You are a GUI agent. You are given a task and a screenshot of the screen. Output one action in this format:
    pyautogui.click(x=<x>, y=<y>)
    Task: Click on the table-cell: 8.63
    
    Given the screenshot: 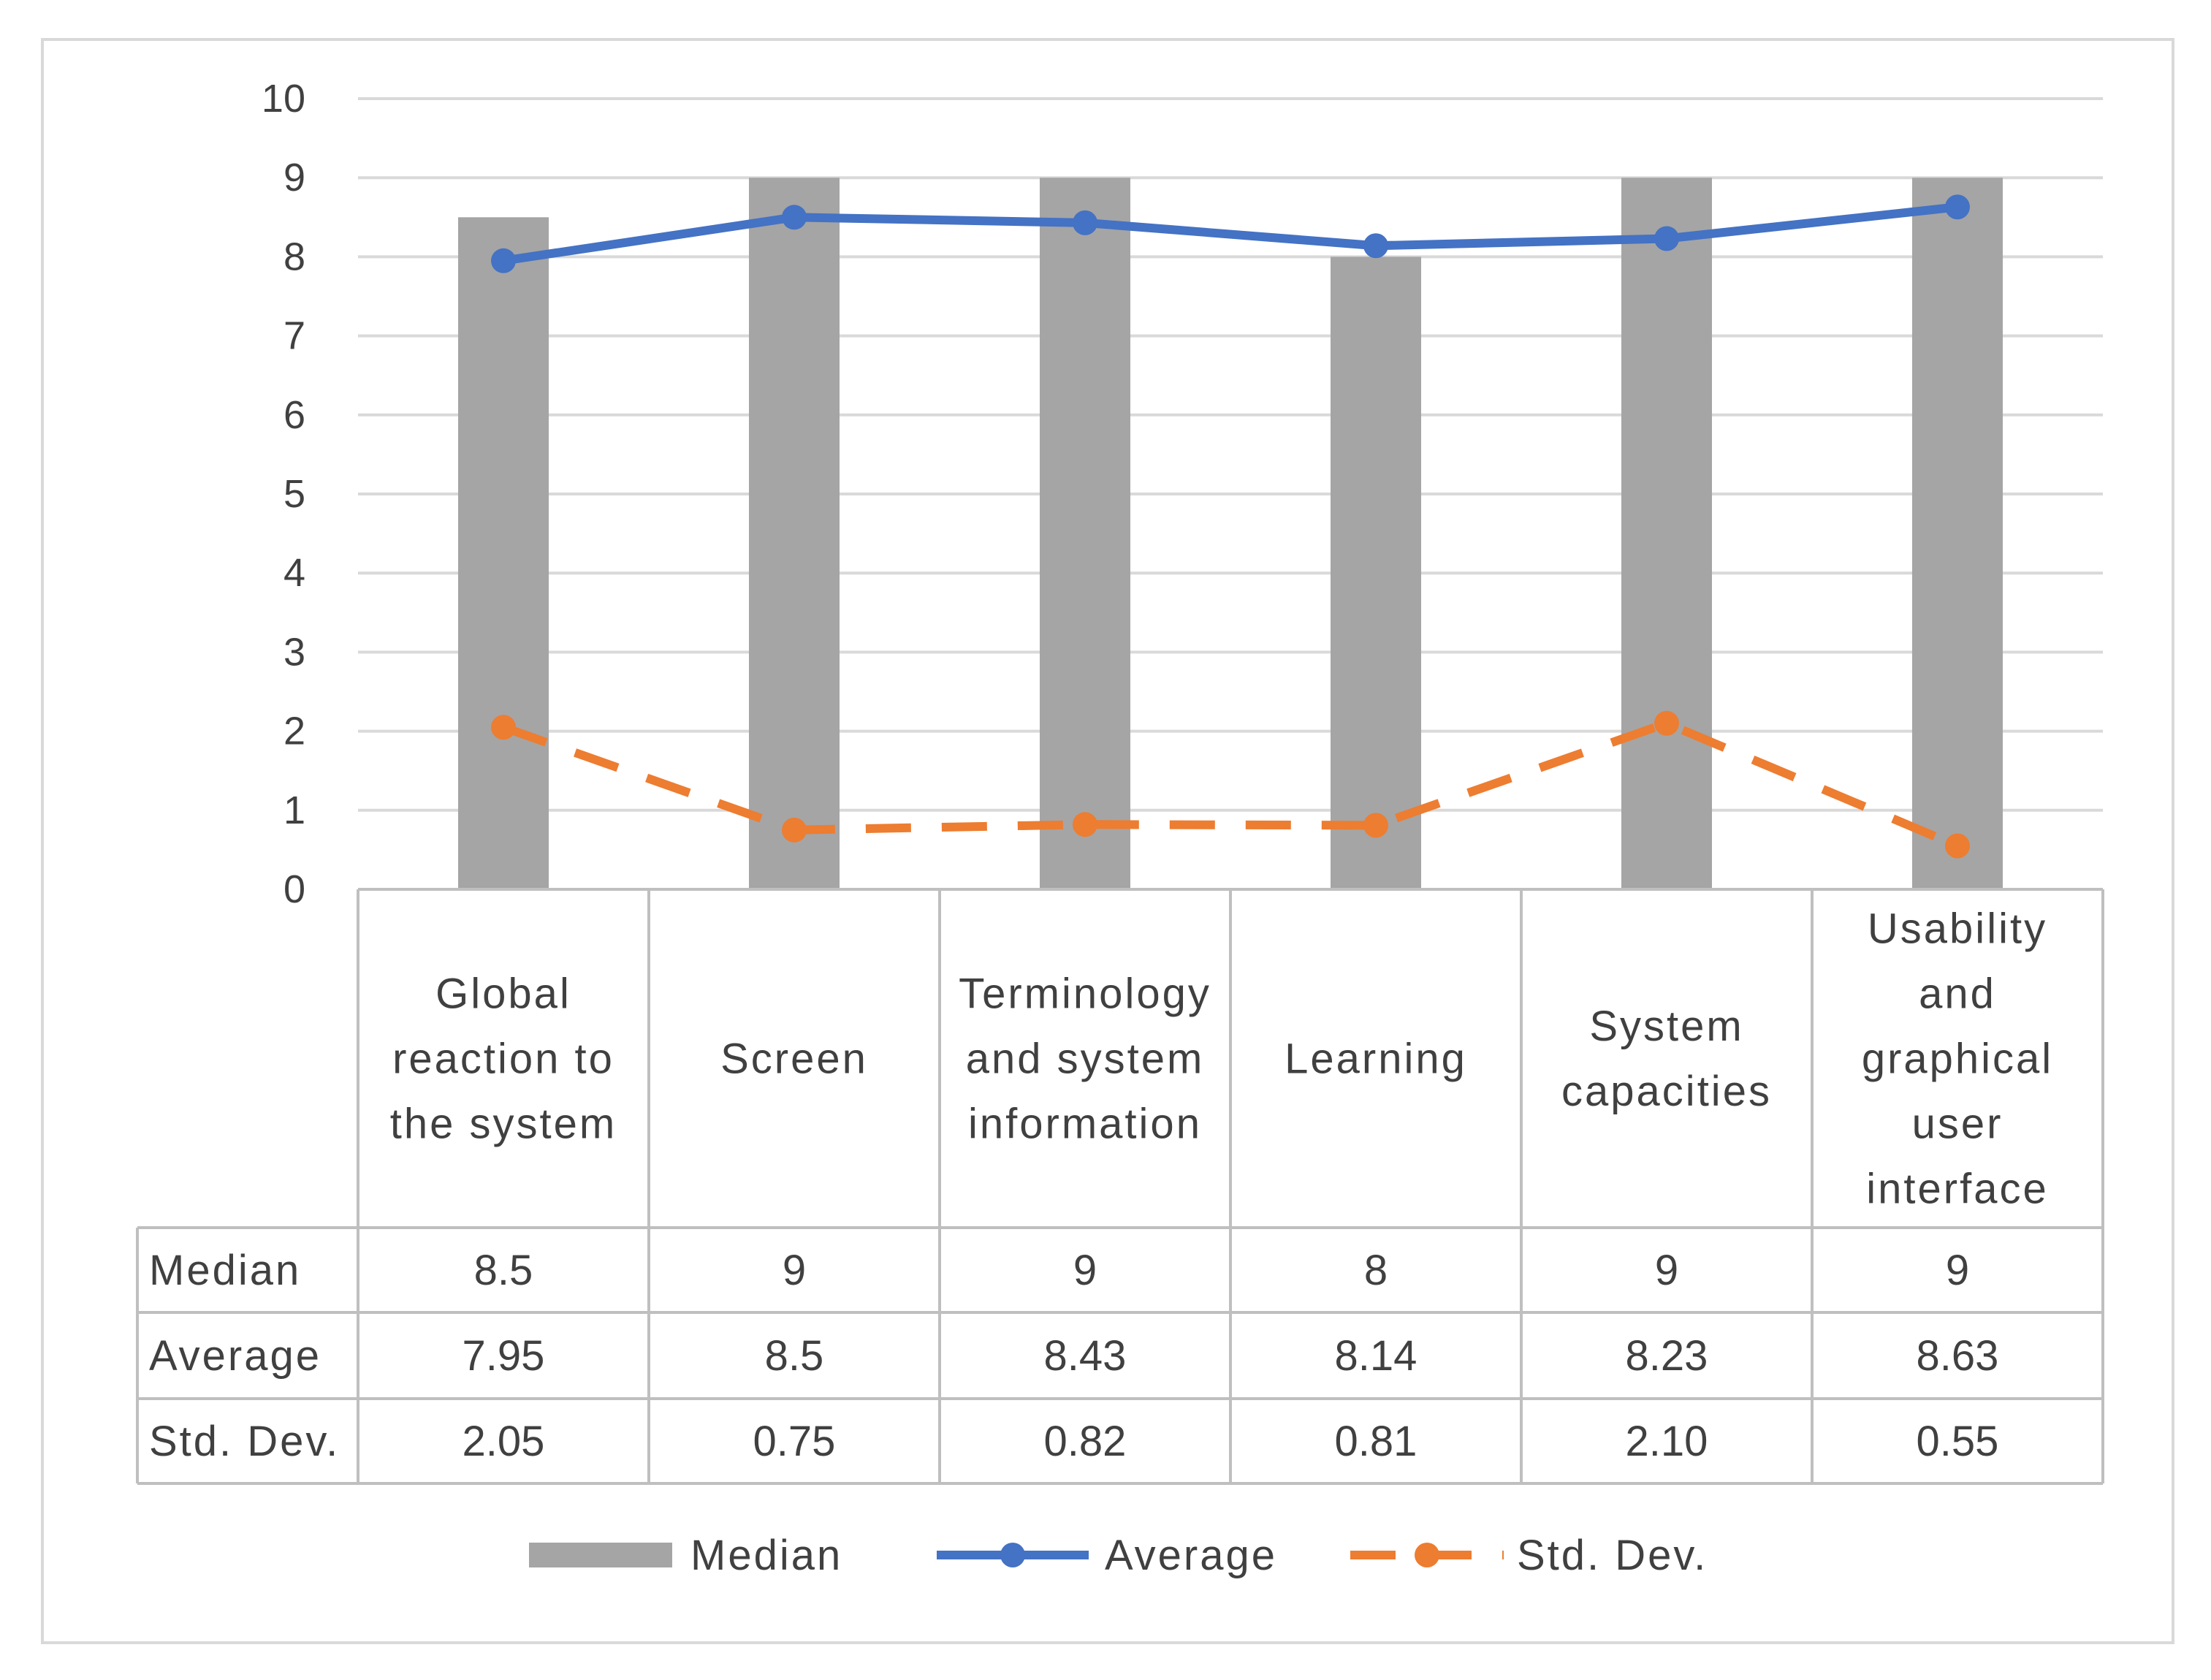 What is the action you would take?
    pyautogui.click(x=1958, y=1356)
    